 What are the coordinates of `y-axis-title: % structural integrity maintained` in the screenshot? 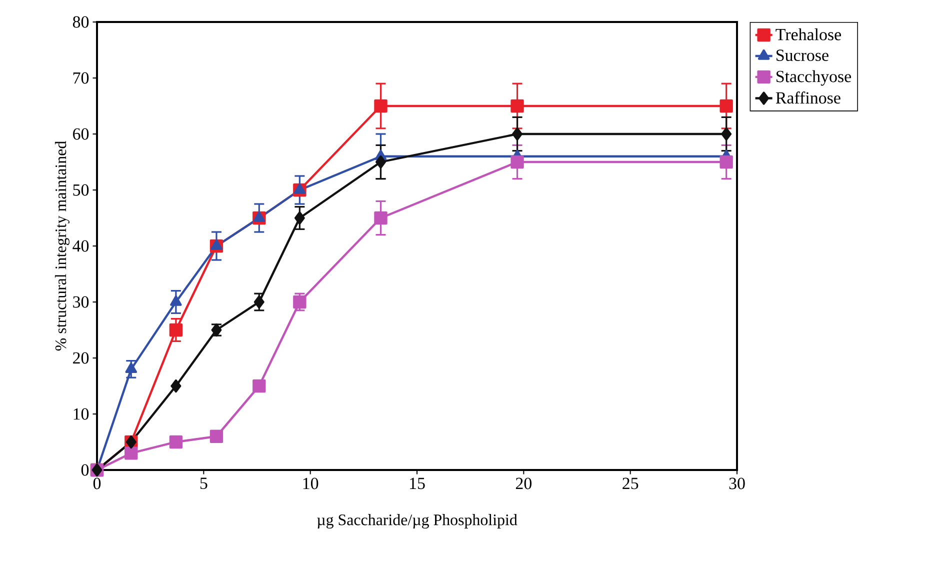 It's located at (62, 246).